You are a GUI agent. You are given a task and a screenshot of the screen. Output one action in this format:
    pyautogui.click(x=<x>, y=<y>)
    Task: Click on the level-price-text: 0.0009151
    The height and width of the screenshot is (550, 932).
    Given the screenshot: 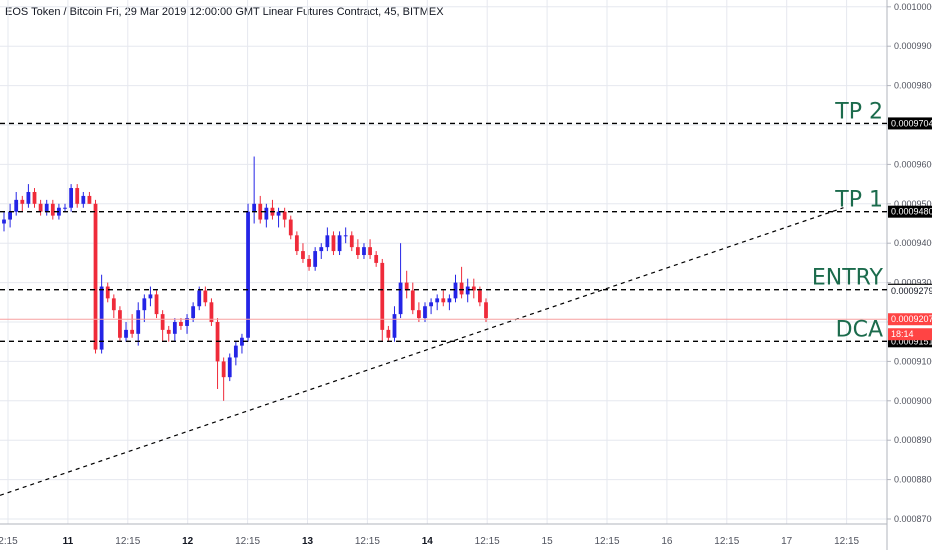 What is the action you would take?
    pyautogui.click(x=911, y=341)
    